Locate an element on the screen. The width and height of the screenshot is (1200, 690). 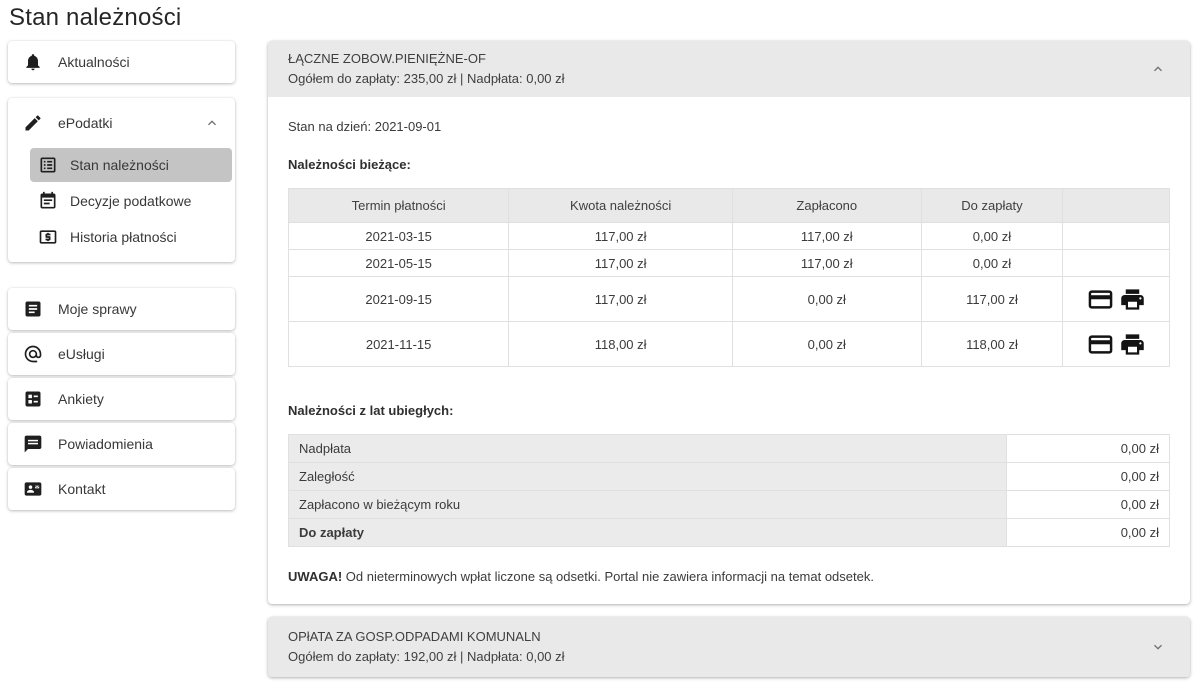
past-dues-heading: Należności z lat ubiegłych: is located at coordinates (371, 411).